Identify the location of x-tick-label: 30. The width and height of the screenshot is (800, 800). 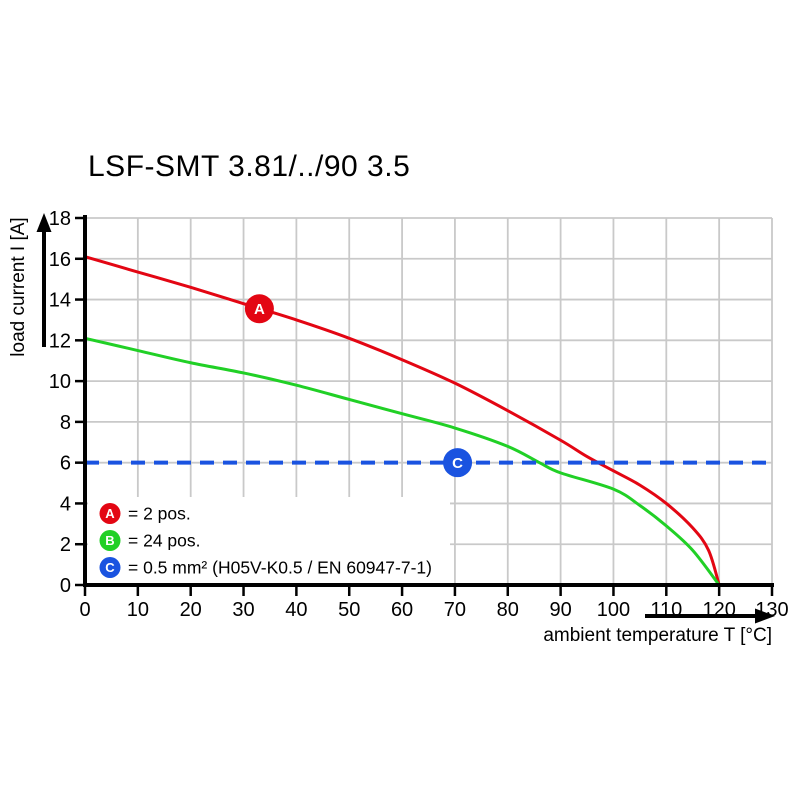
(243, 610).